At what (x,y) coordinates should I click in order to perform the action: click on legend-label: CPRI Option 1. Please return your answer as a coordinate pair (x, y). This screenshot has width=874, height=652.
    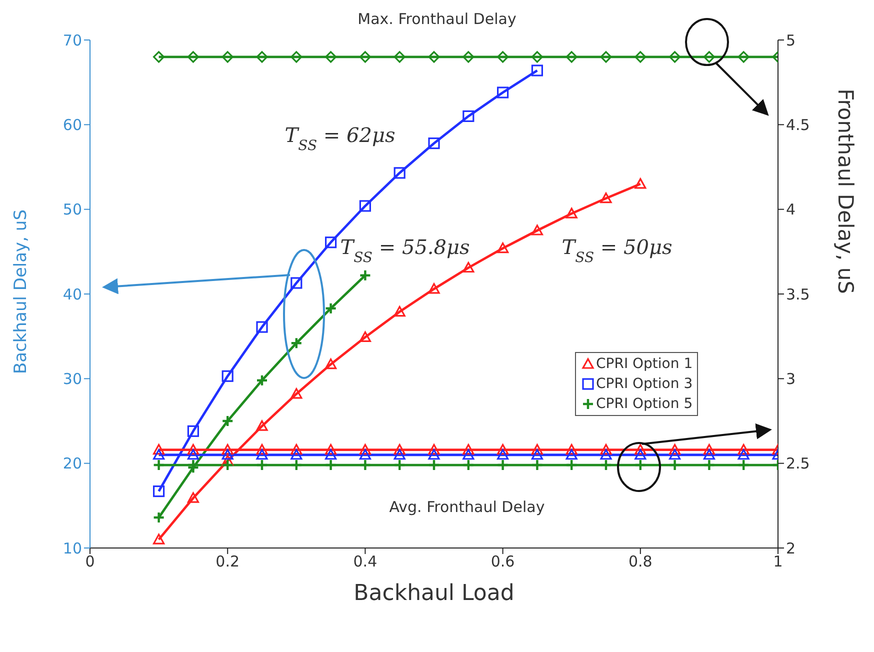
    Looking at the image, I should click on (644, 364).